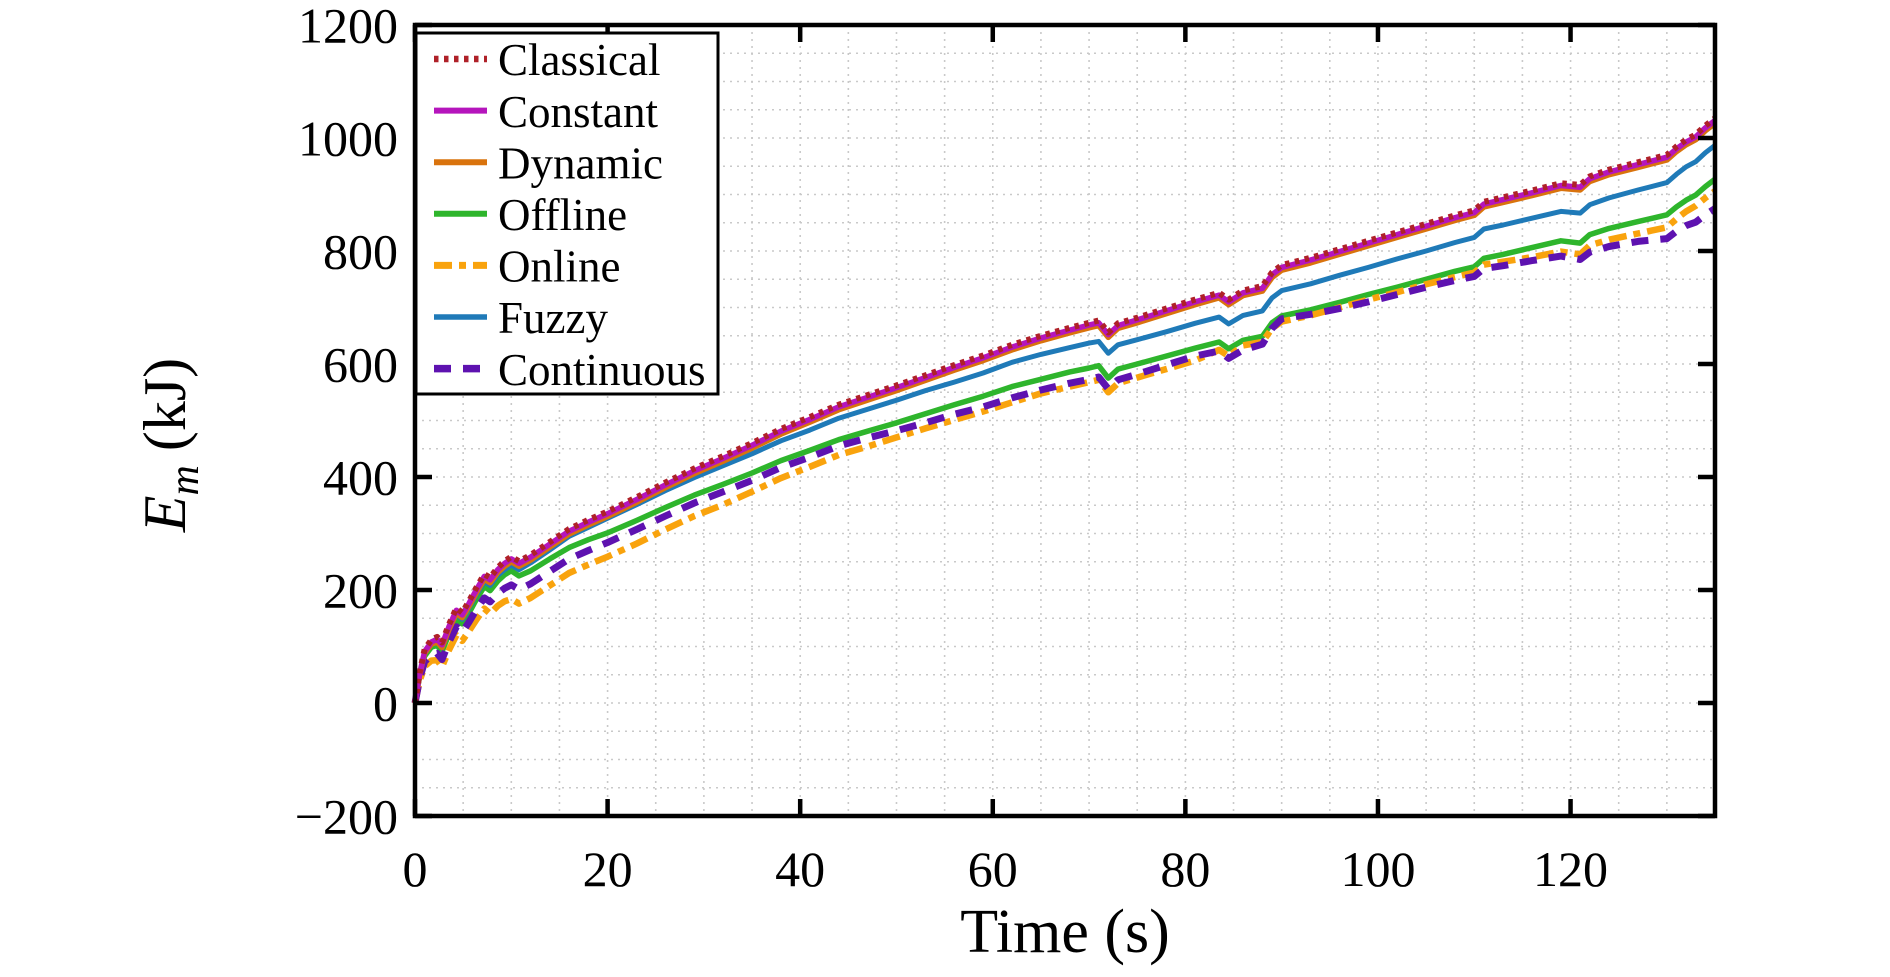 Image resolution: width=1890 pixels, height=977 pixels. What do you see at coordinates (360, 365) in the screenshot?
I see `y-tick-label-600: 600` at bounding box center [360, 365].